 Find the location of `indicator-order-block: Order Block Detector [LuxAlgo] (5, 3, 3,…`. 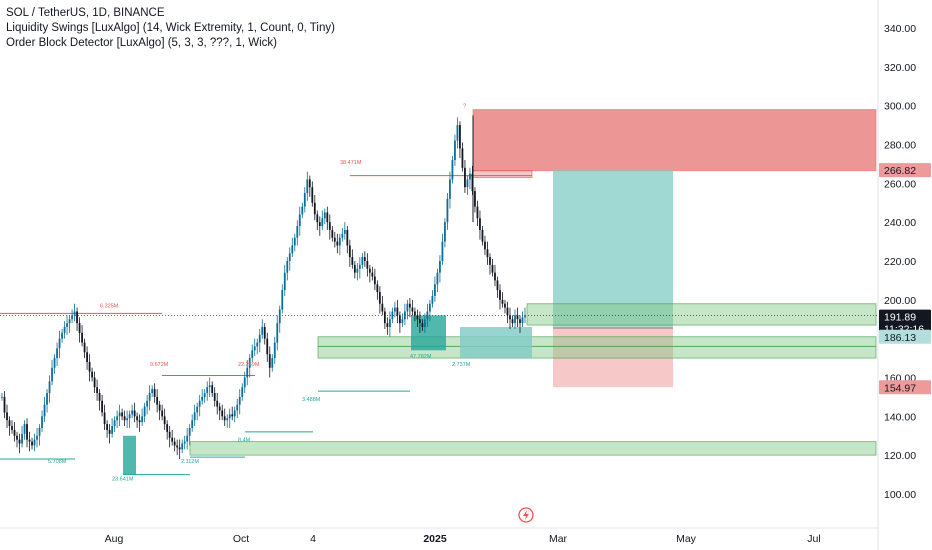

indicator-order-block: Order Block Detector [LuxAlgo] (5, 3, 3,… is located at coordinates (141, 43).